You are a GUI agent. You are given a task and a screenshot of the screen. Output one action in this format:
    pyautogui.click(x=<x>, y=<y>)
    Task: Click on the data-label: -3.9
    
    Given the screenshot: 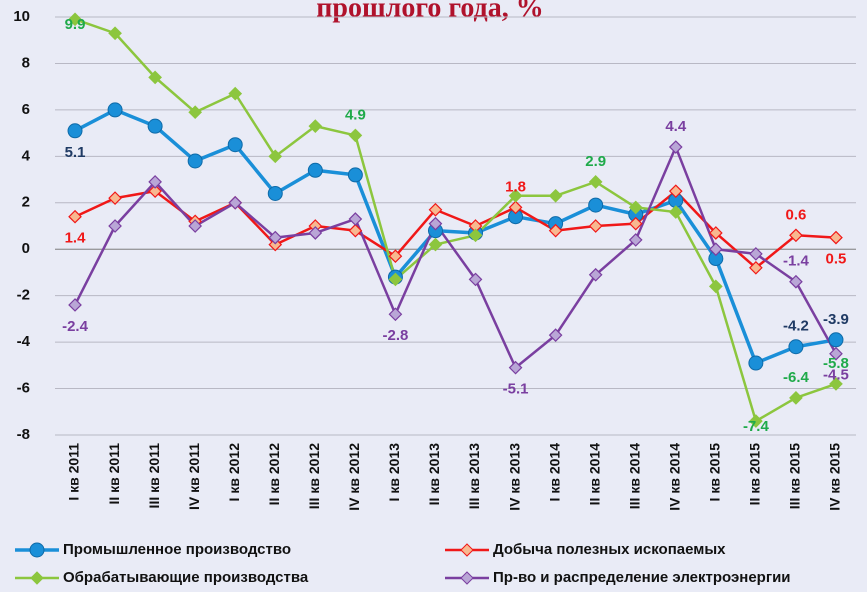 What is the action you would take?
    pyautogui.click(x=836, y=319)
    